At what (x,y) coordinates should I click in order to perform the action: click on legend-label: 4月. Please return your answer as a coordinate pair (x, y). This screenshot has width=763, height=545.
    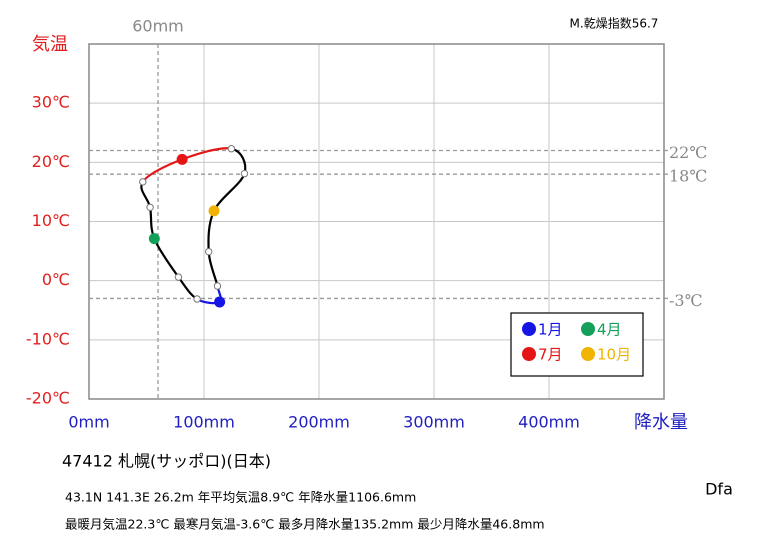
    Looking at the image, I should click on (609, 330).